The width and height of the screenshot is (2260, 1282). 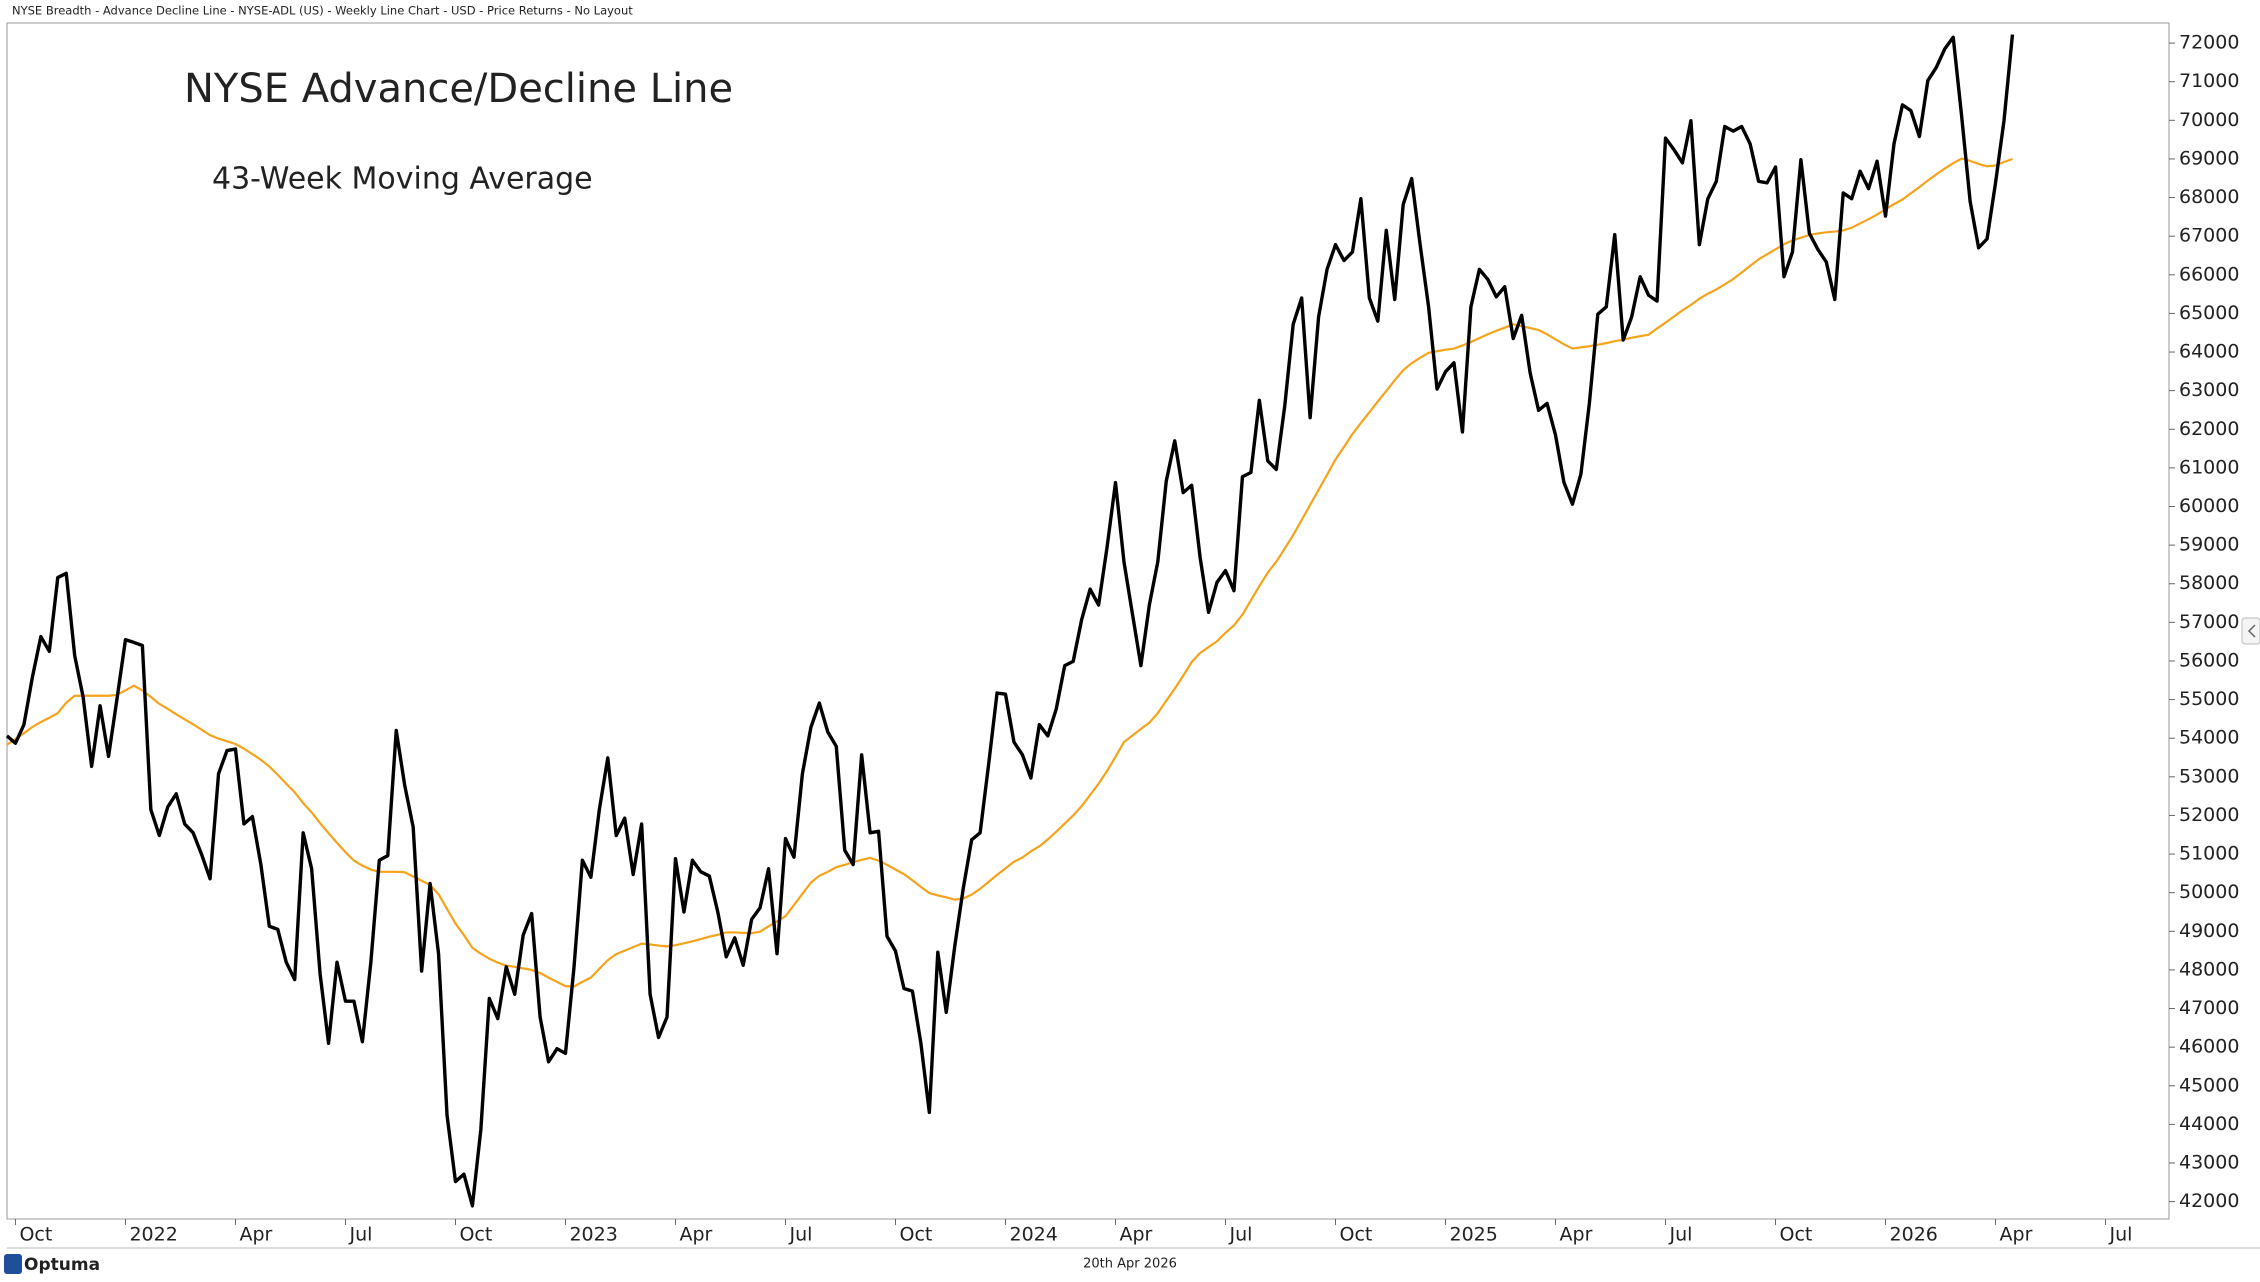 What do you see at coordinates (2209, 583) in the screenshot?
I see `y-tick-label: 58000` at bounding box center [2209, 583].